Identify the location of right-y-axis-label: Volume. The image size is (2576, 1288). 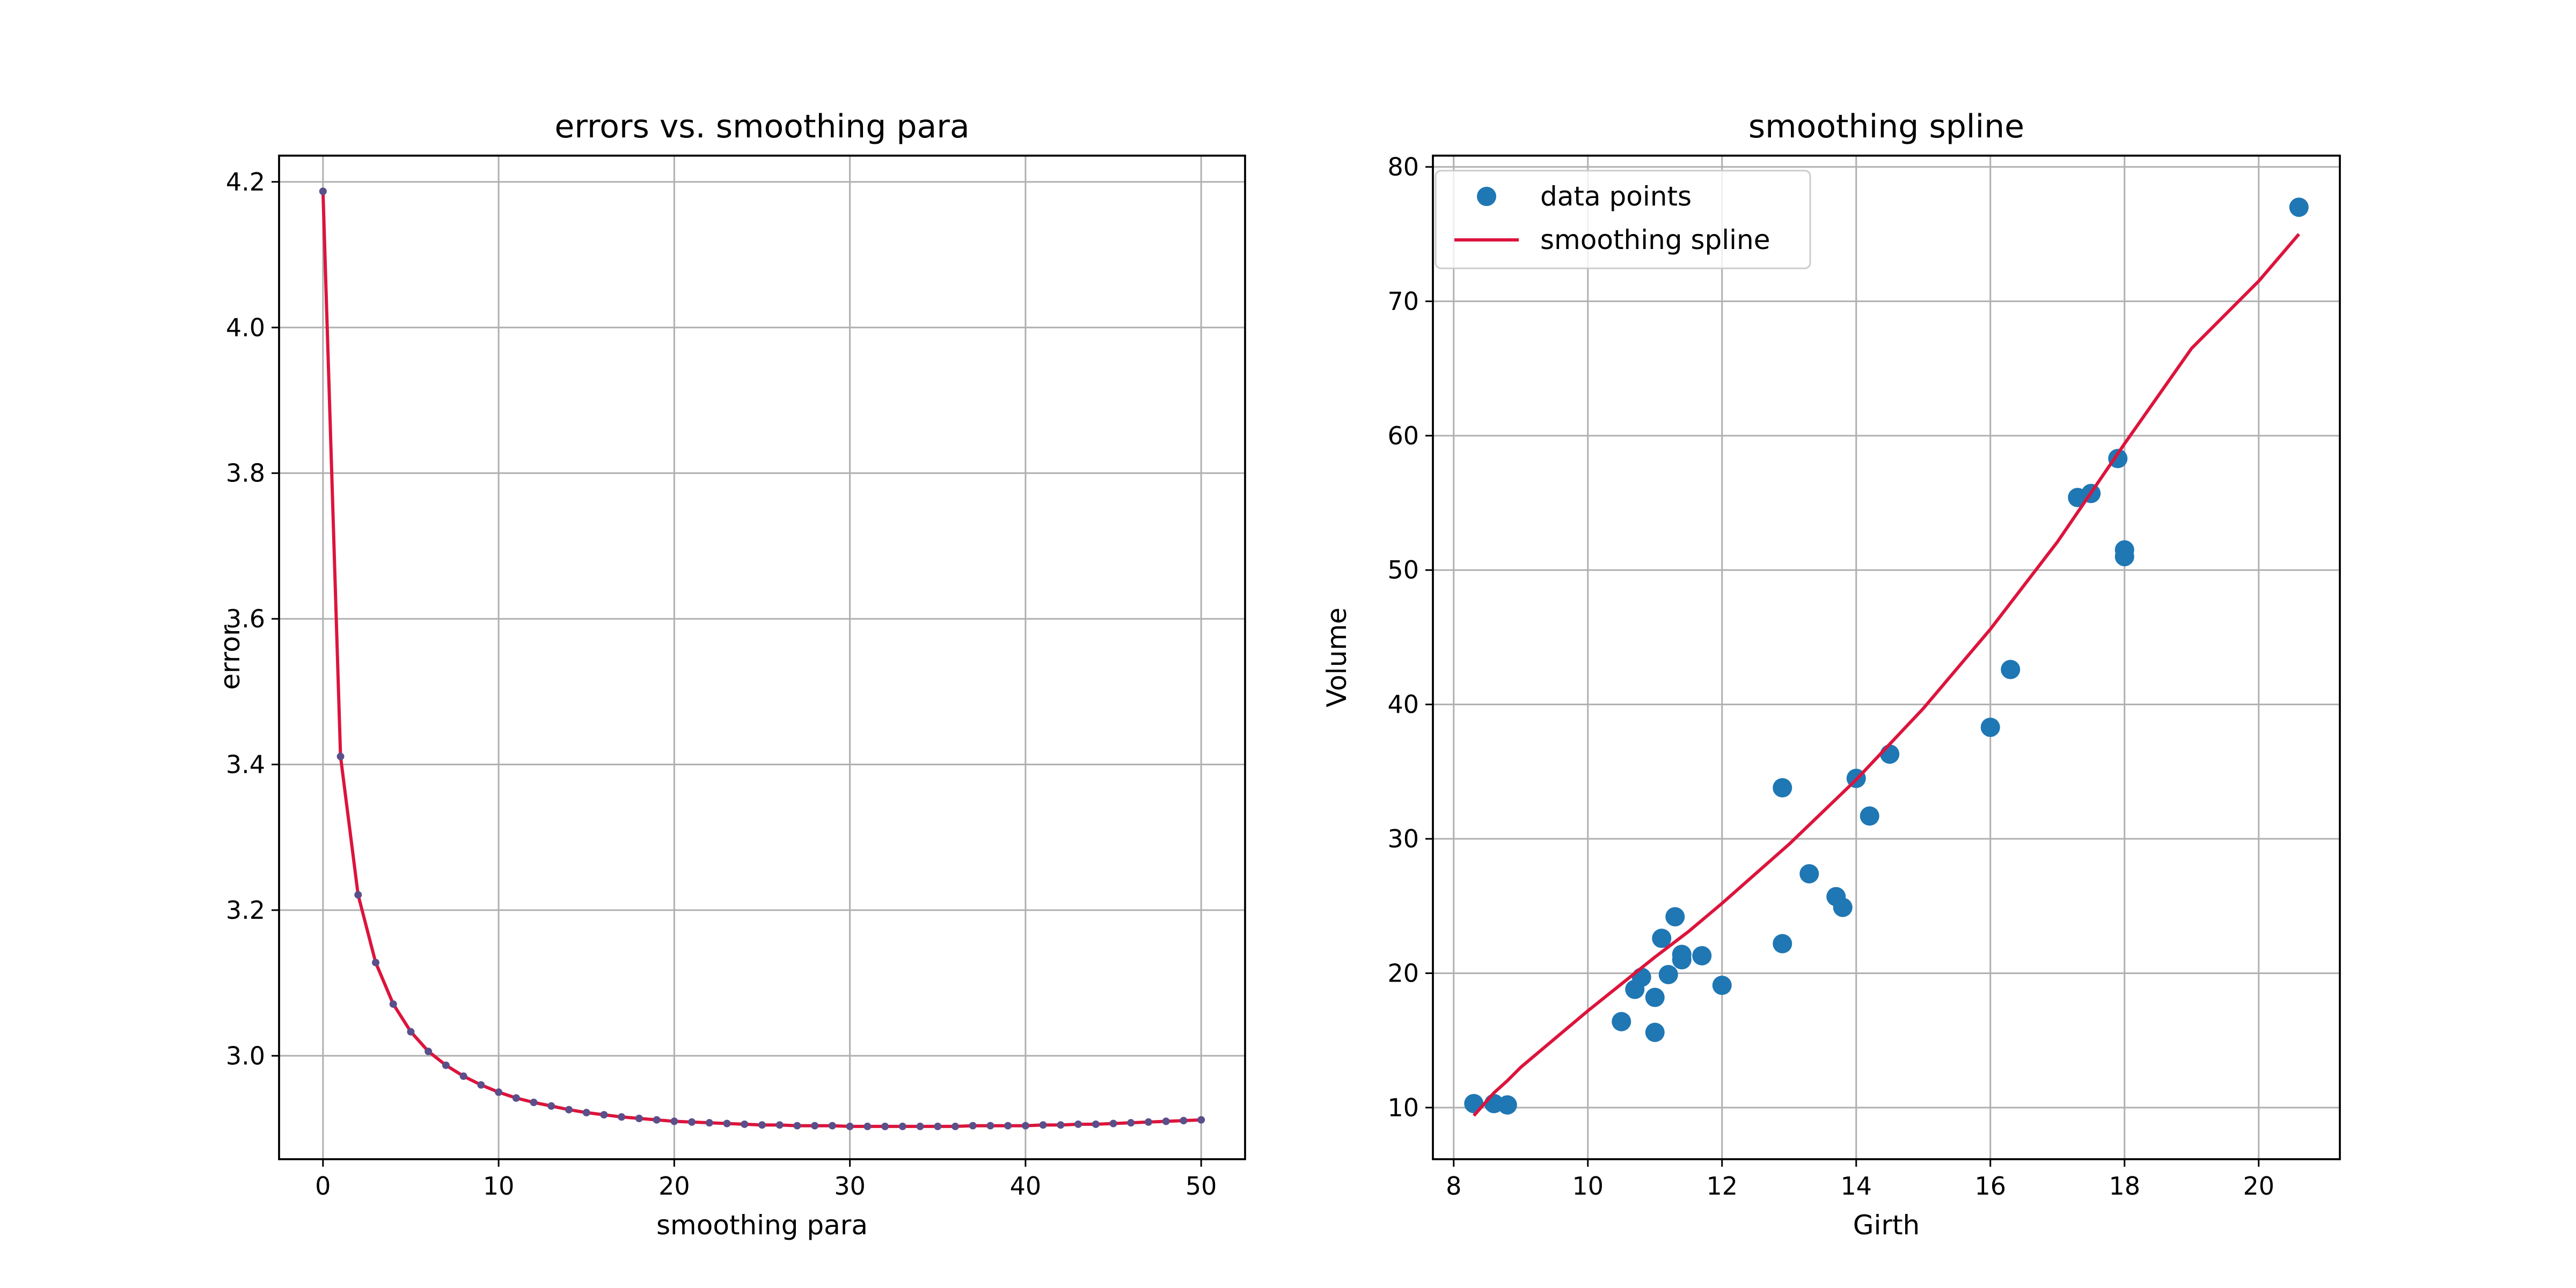
(1336, 657).